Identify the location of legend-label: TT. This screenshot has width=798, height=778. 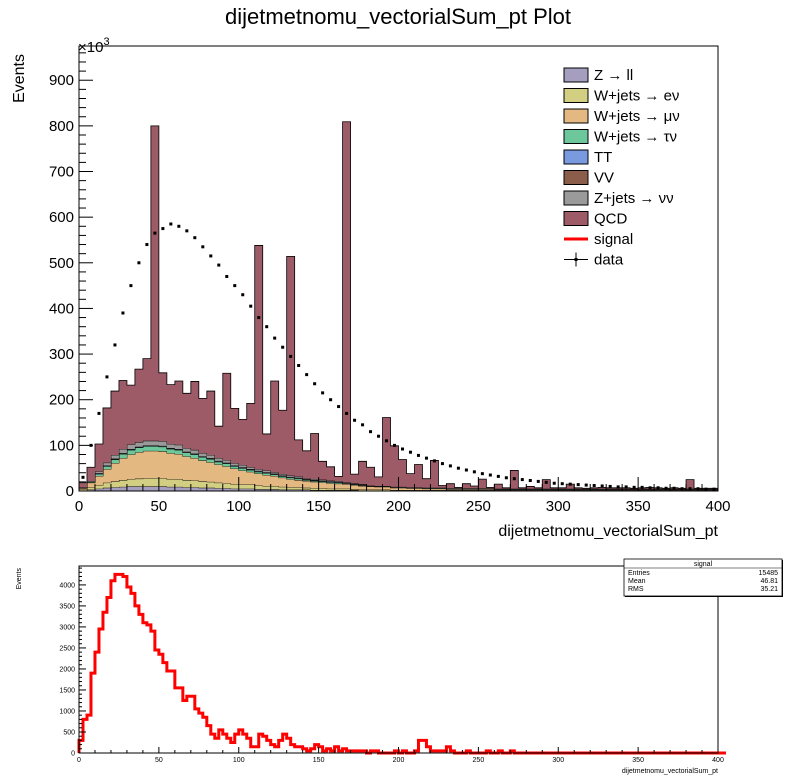
(603, 157).